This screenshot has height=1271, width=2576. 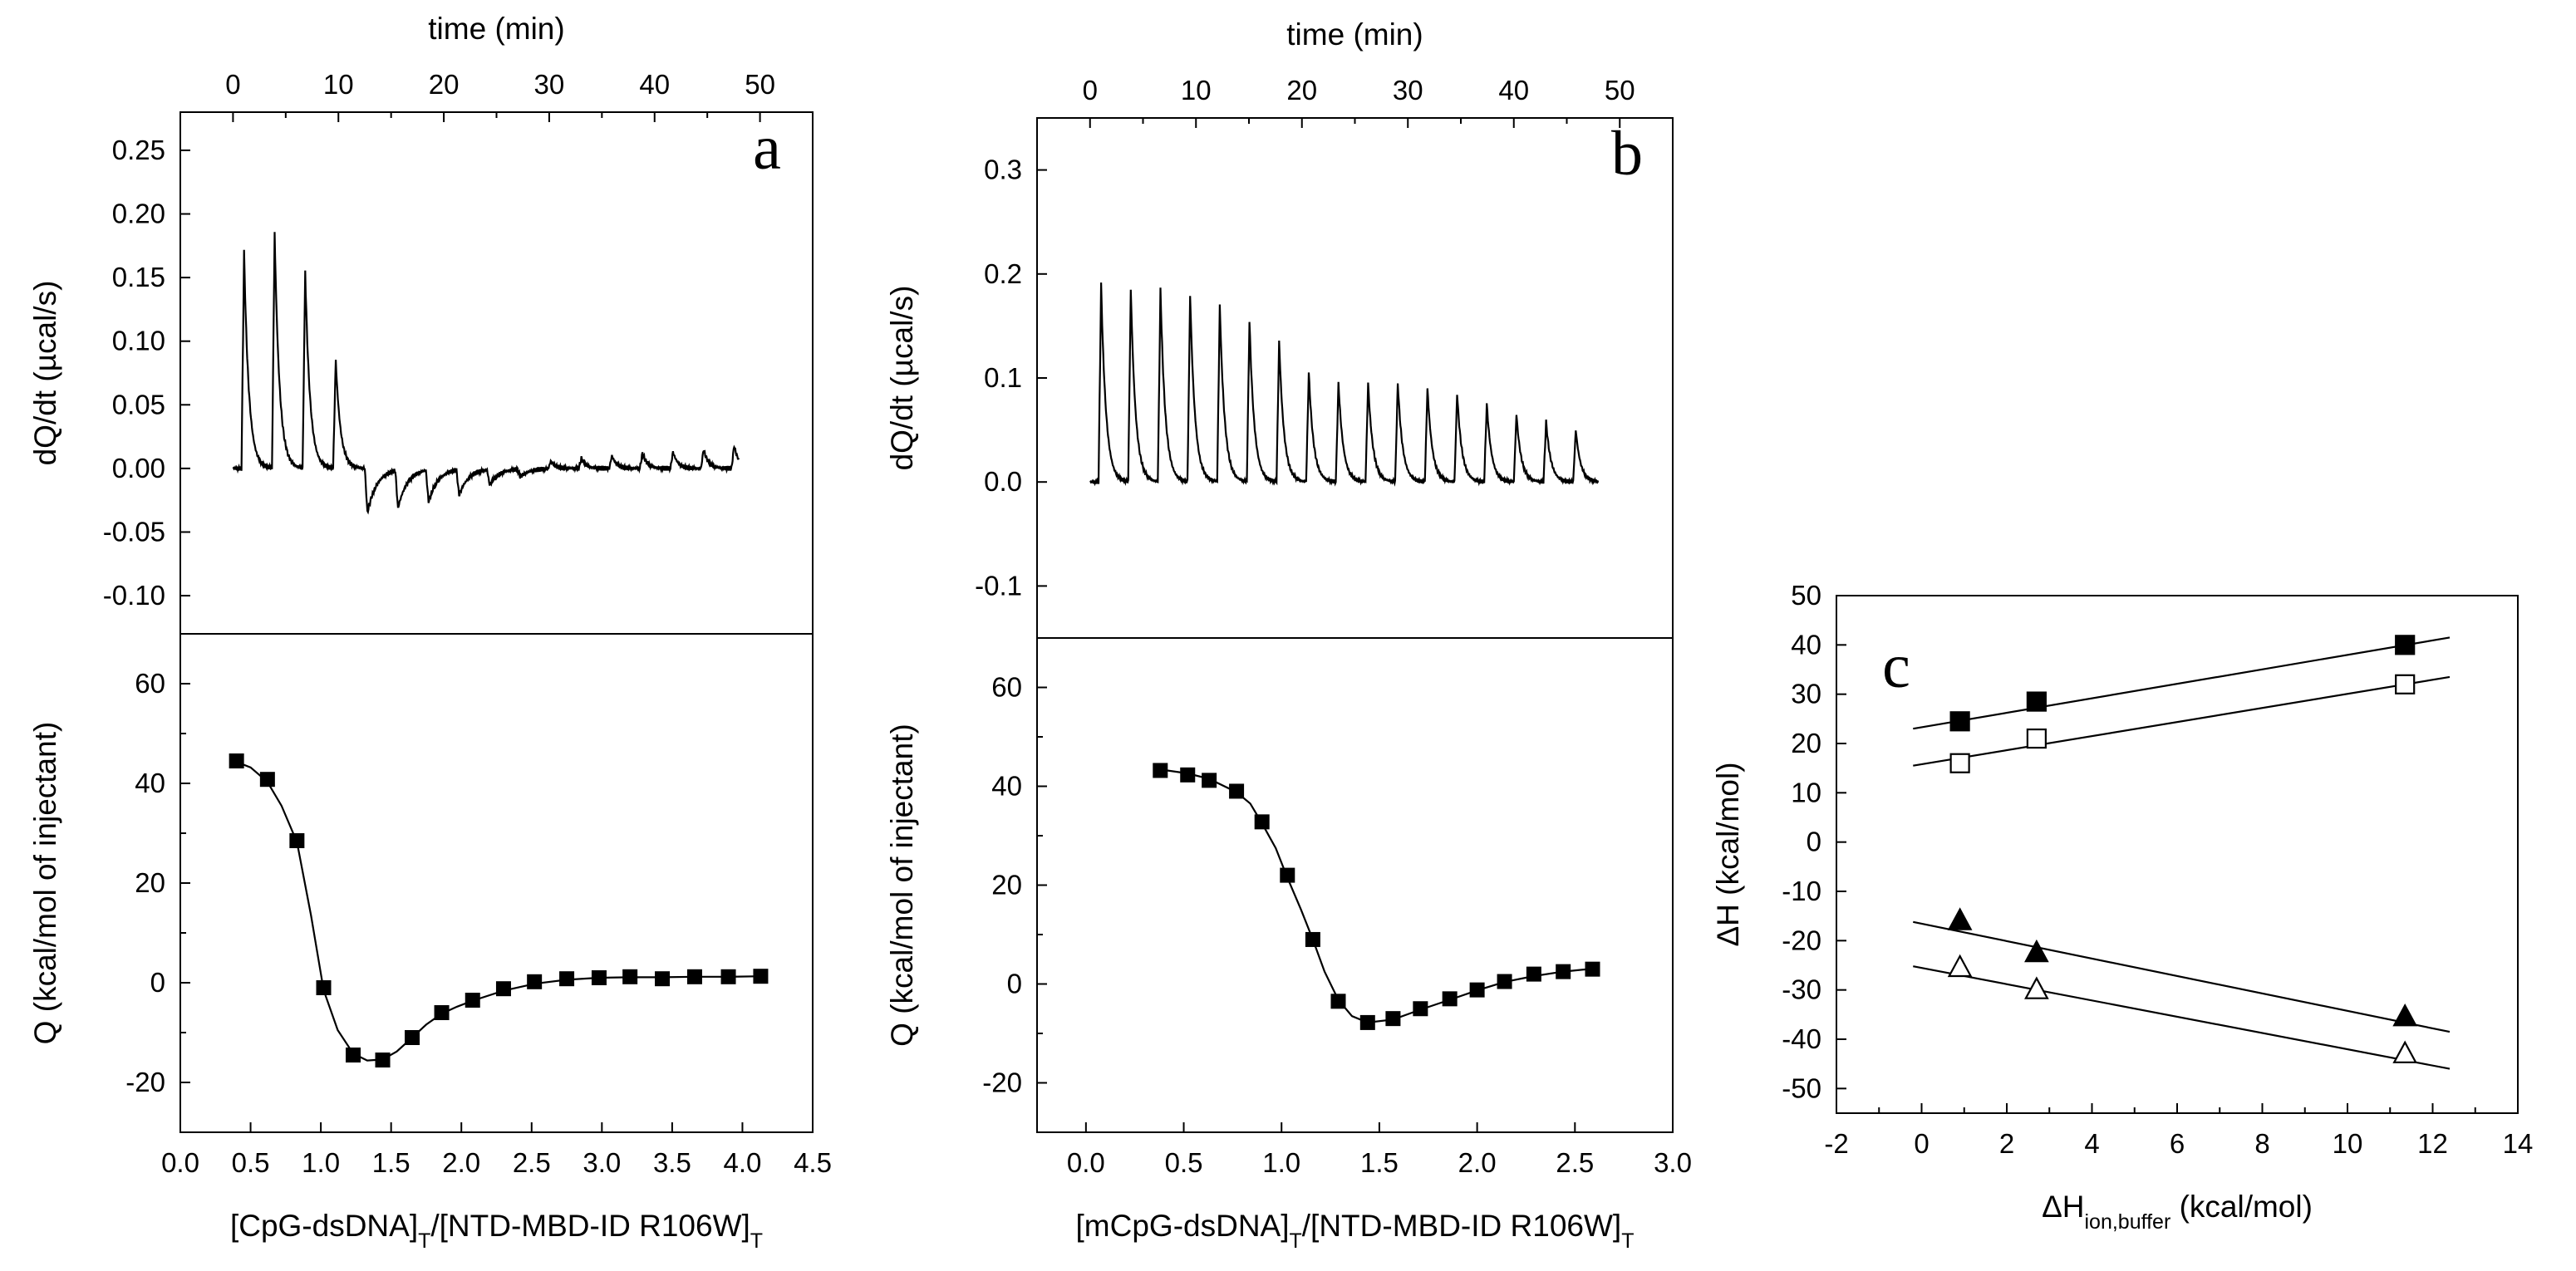 I want to click on time-tick-label-b: 20, so click(x=1301, y=91).